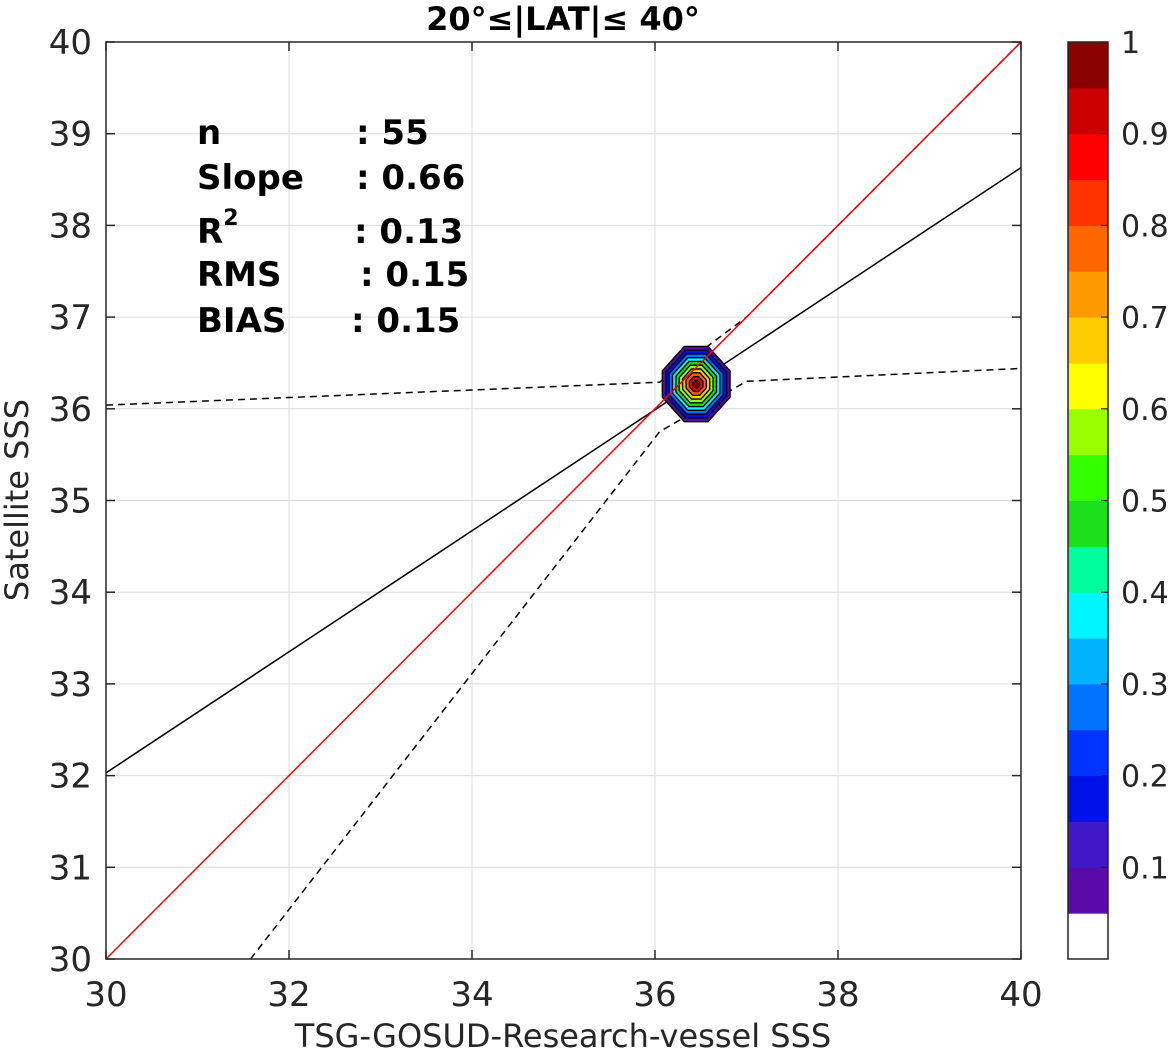 This screenshot has width=1172, height=1055. Describe the element at coordinates (70, 135) in the screenshot. I see `y-tick-label: 39` at that location.